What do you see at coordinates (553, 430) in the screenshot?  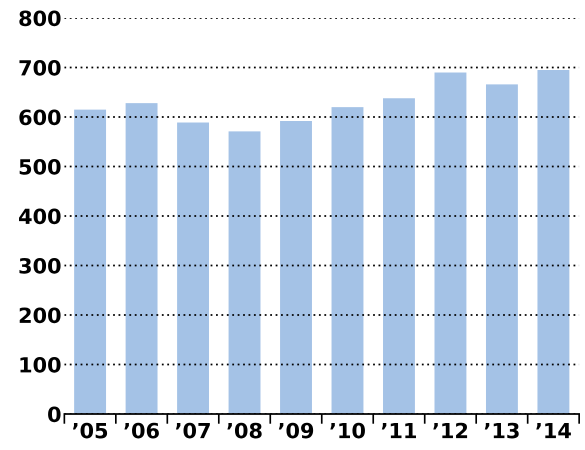 I see `x-tick-label: ’14` at bounding box center [553, 430].